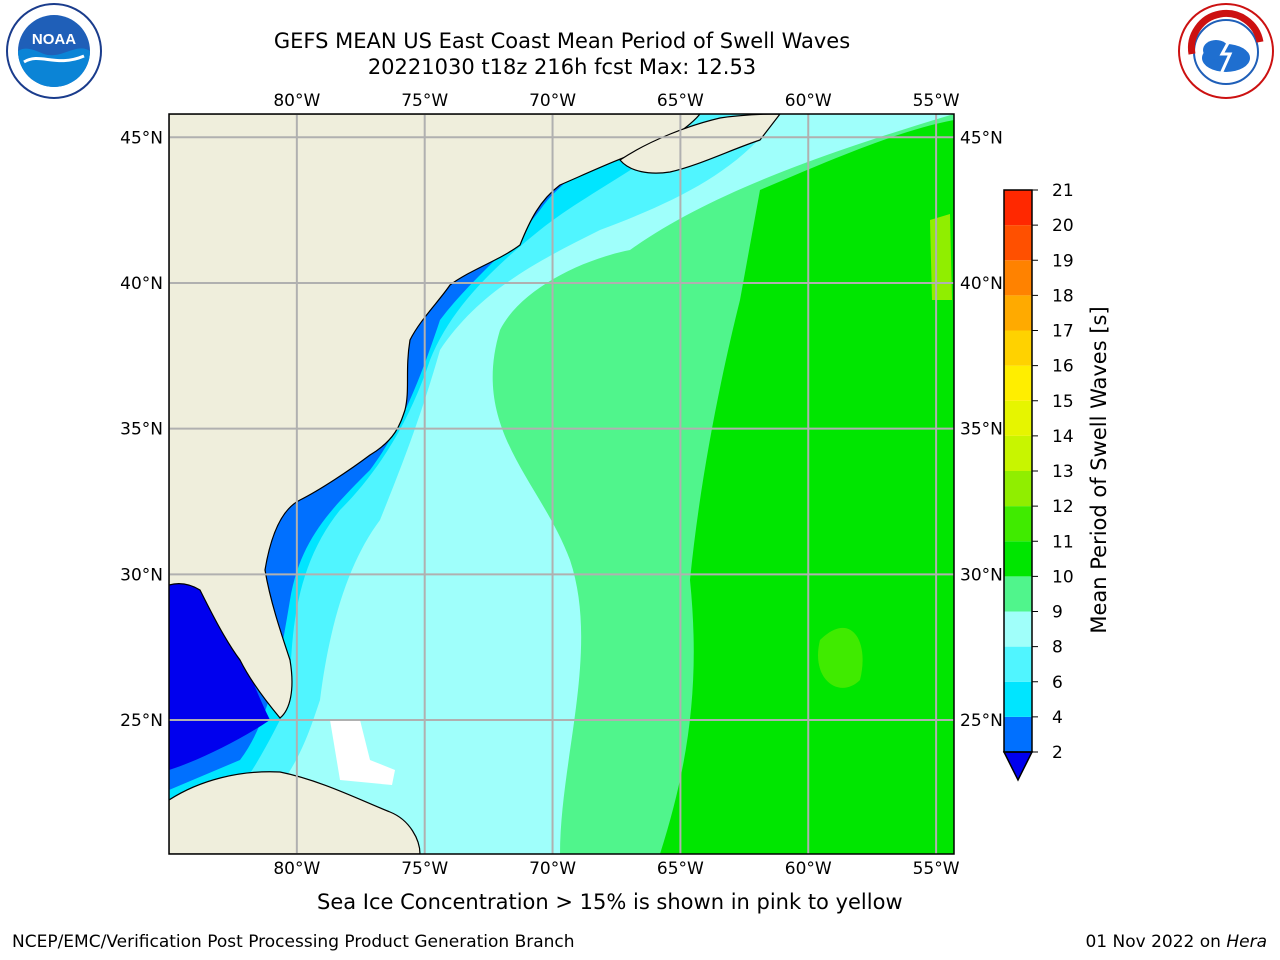 This screenshot has height=960, width=1280. I want to click on colorbar-tick-label: 11, so click(1063, 542).